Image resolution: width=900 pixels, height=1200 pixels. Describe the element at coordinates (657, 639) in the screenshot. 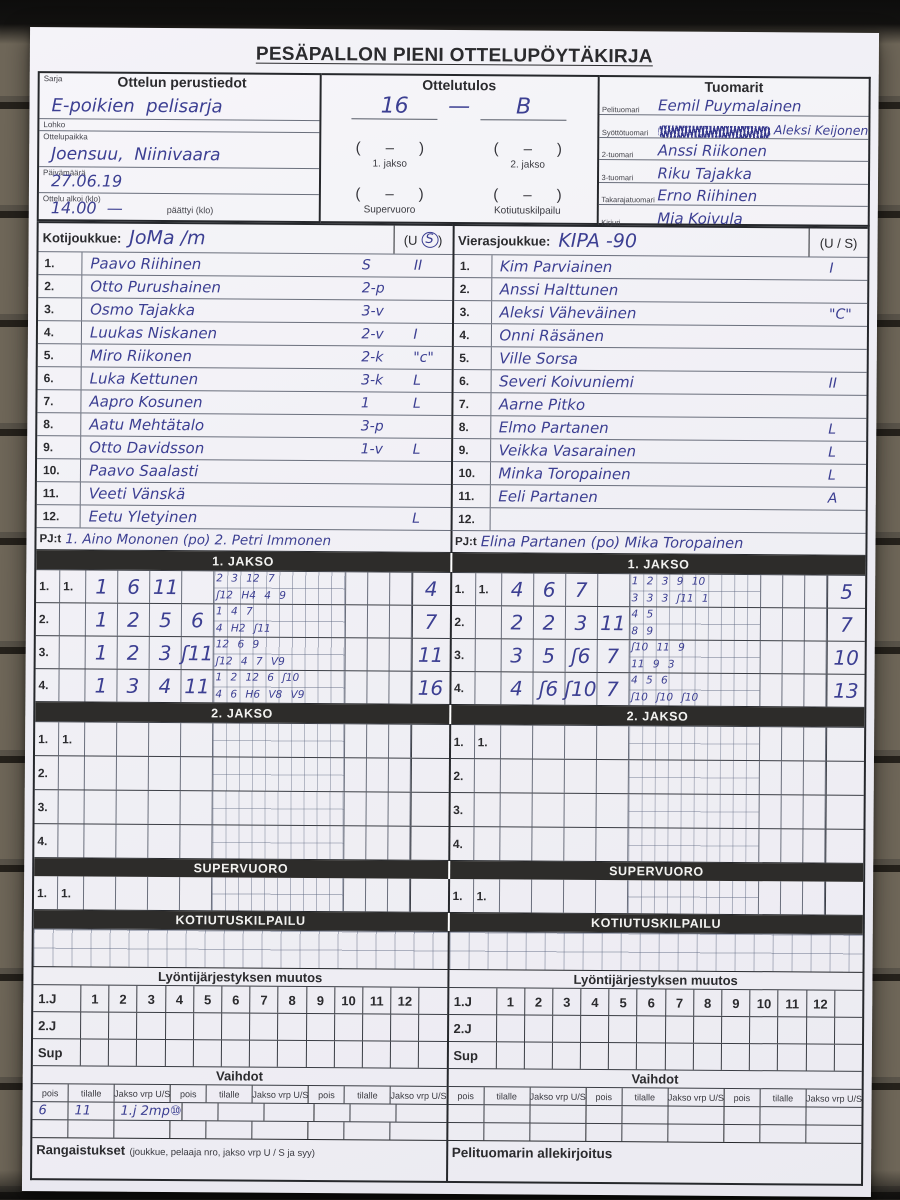

I see `jakso1-away: 1. 1. 4 6 7 1 2 3 9 10 3 3 3 ʃ11 1` at that location.